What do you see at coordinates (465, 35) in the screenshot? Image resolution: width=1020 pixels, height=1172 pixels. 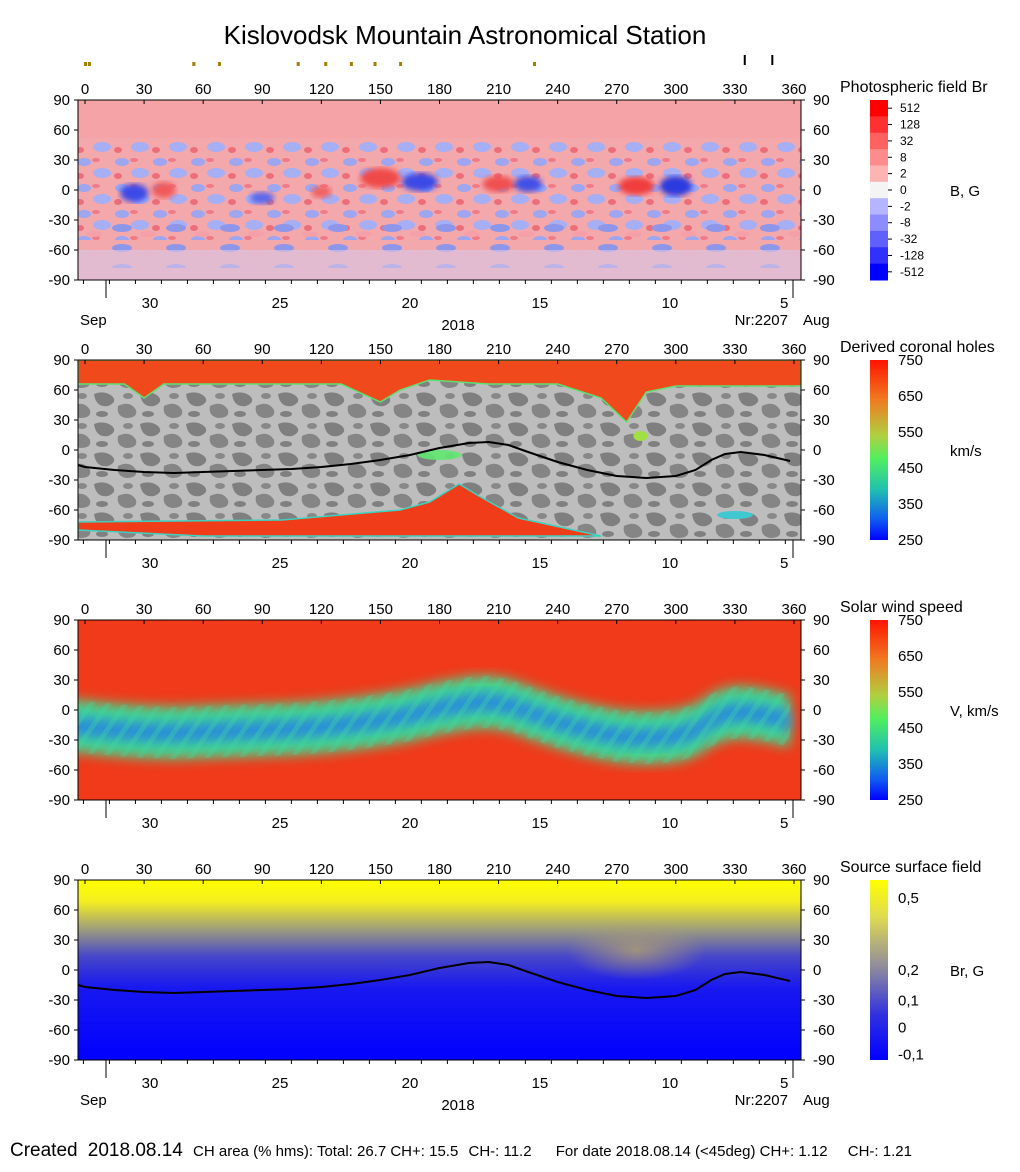 I see `page-title: Kislovodsk Mountain Astronomical Station` at bounding box center [465, 35].